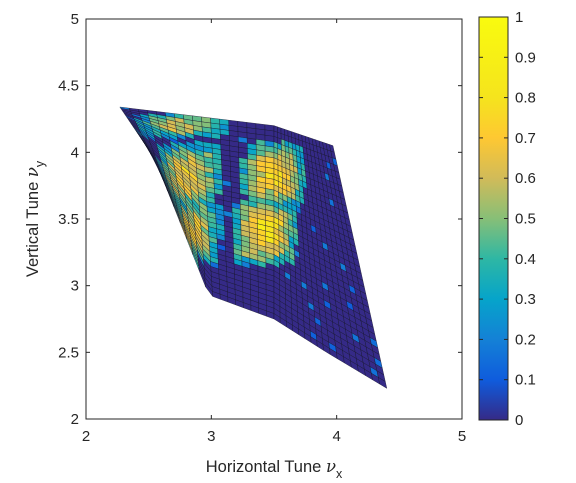  I want to click on colorbar-tick-label: 0.3, so click(525, 299).